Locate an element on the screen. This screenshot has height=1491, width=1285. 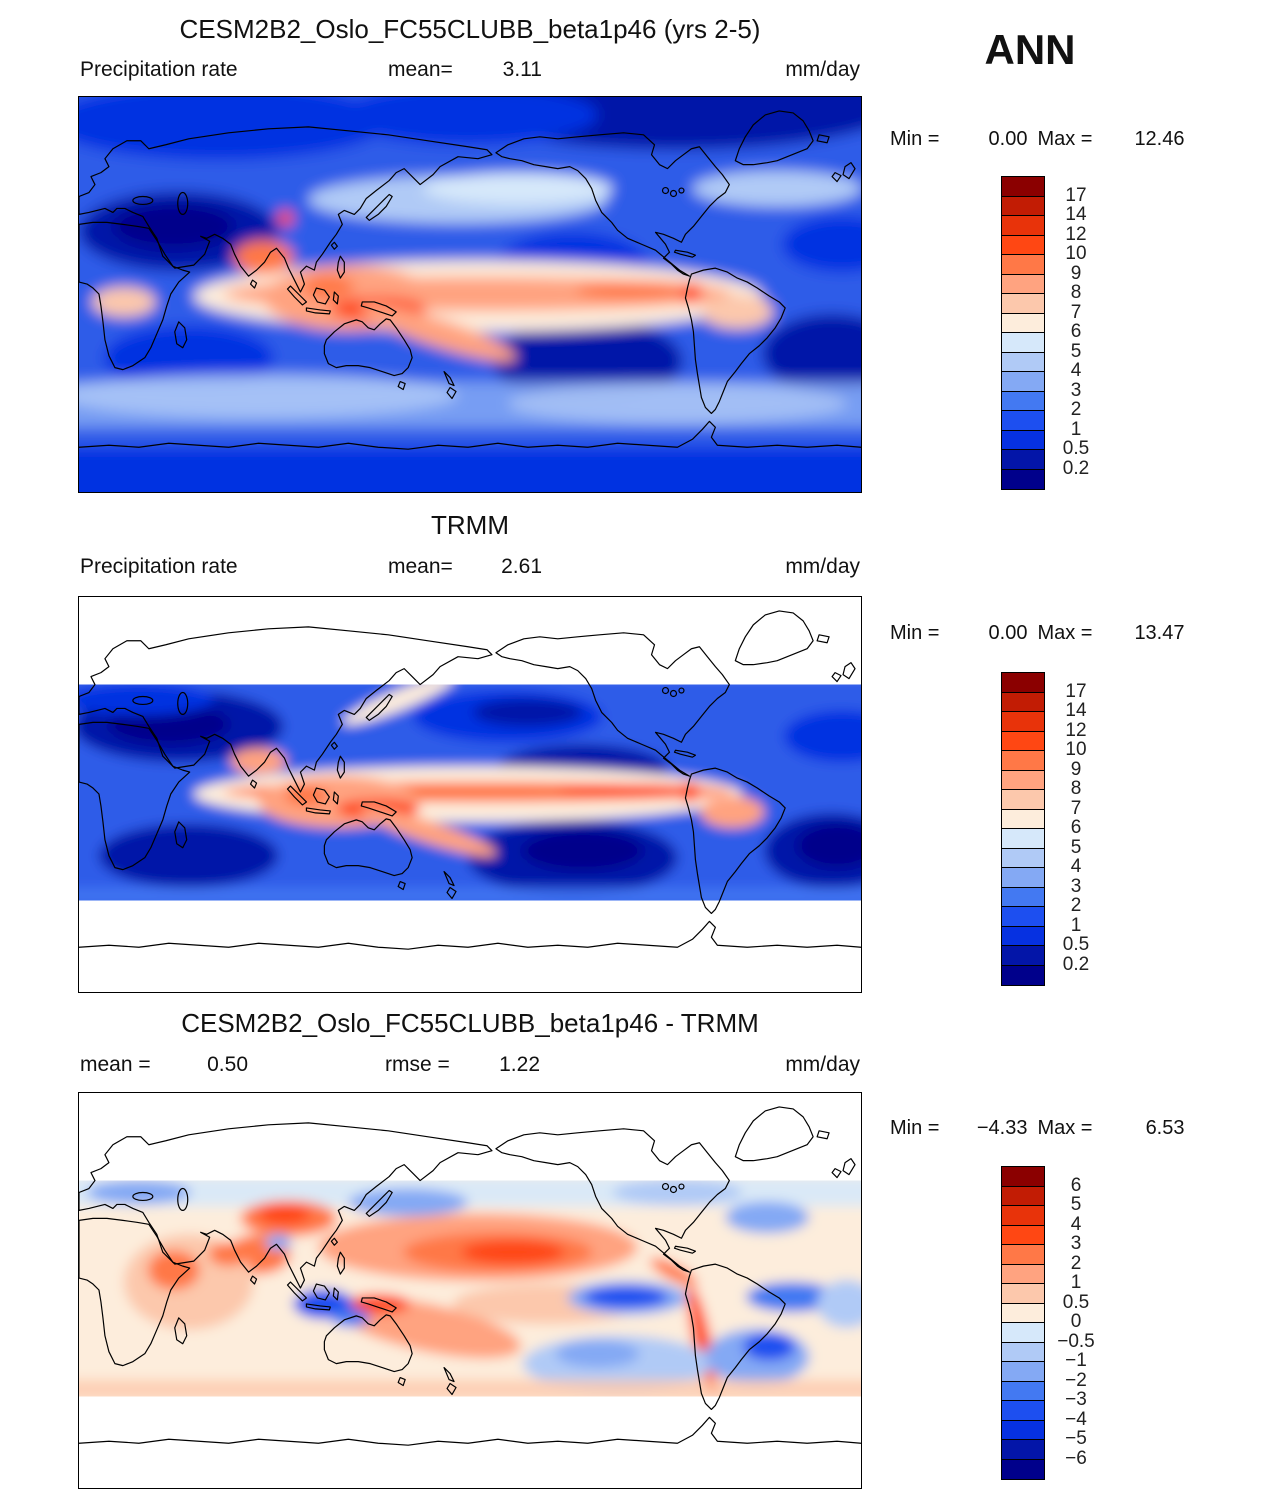
panel1-colorbar: 17 14 12 10 9 8 7 6 5 4 3 2 1 0.5 0.2 is located at coordinates (1071, 333).